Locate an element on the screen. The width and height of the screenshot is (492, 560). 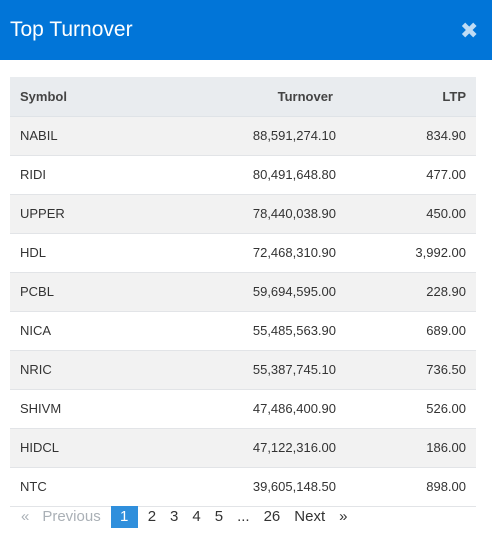
cell-symbol: SHIVM is located at coordinates (41, 408).